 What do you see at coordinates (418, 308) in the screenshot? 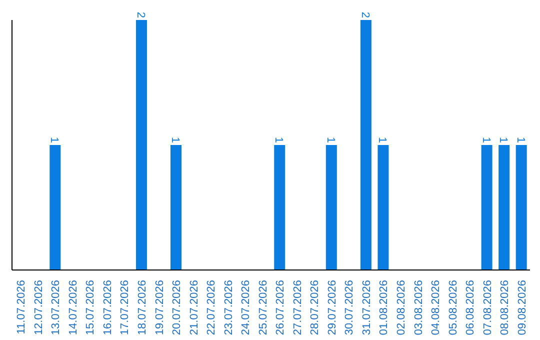
I see `x-tick-label: 03.08.2026` at bounding box center [418, 308].